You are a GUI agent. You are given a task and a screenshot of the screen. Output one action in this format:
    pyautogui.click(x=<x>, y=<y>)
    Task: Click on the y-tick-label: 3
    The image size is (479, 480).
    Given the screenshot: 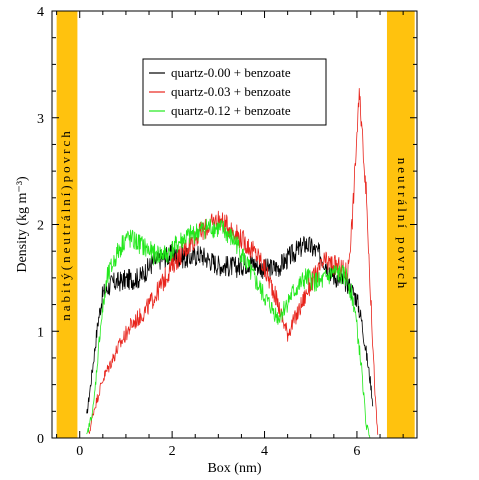 What is the action you would take?
    pyautogui.click(x=40, y=119)
    